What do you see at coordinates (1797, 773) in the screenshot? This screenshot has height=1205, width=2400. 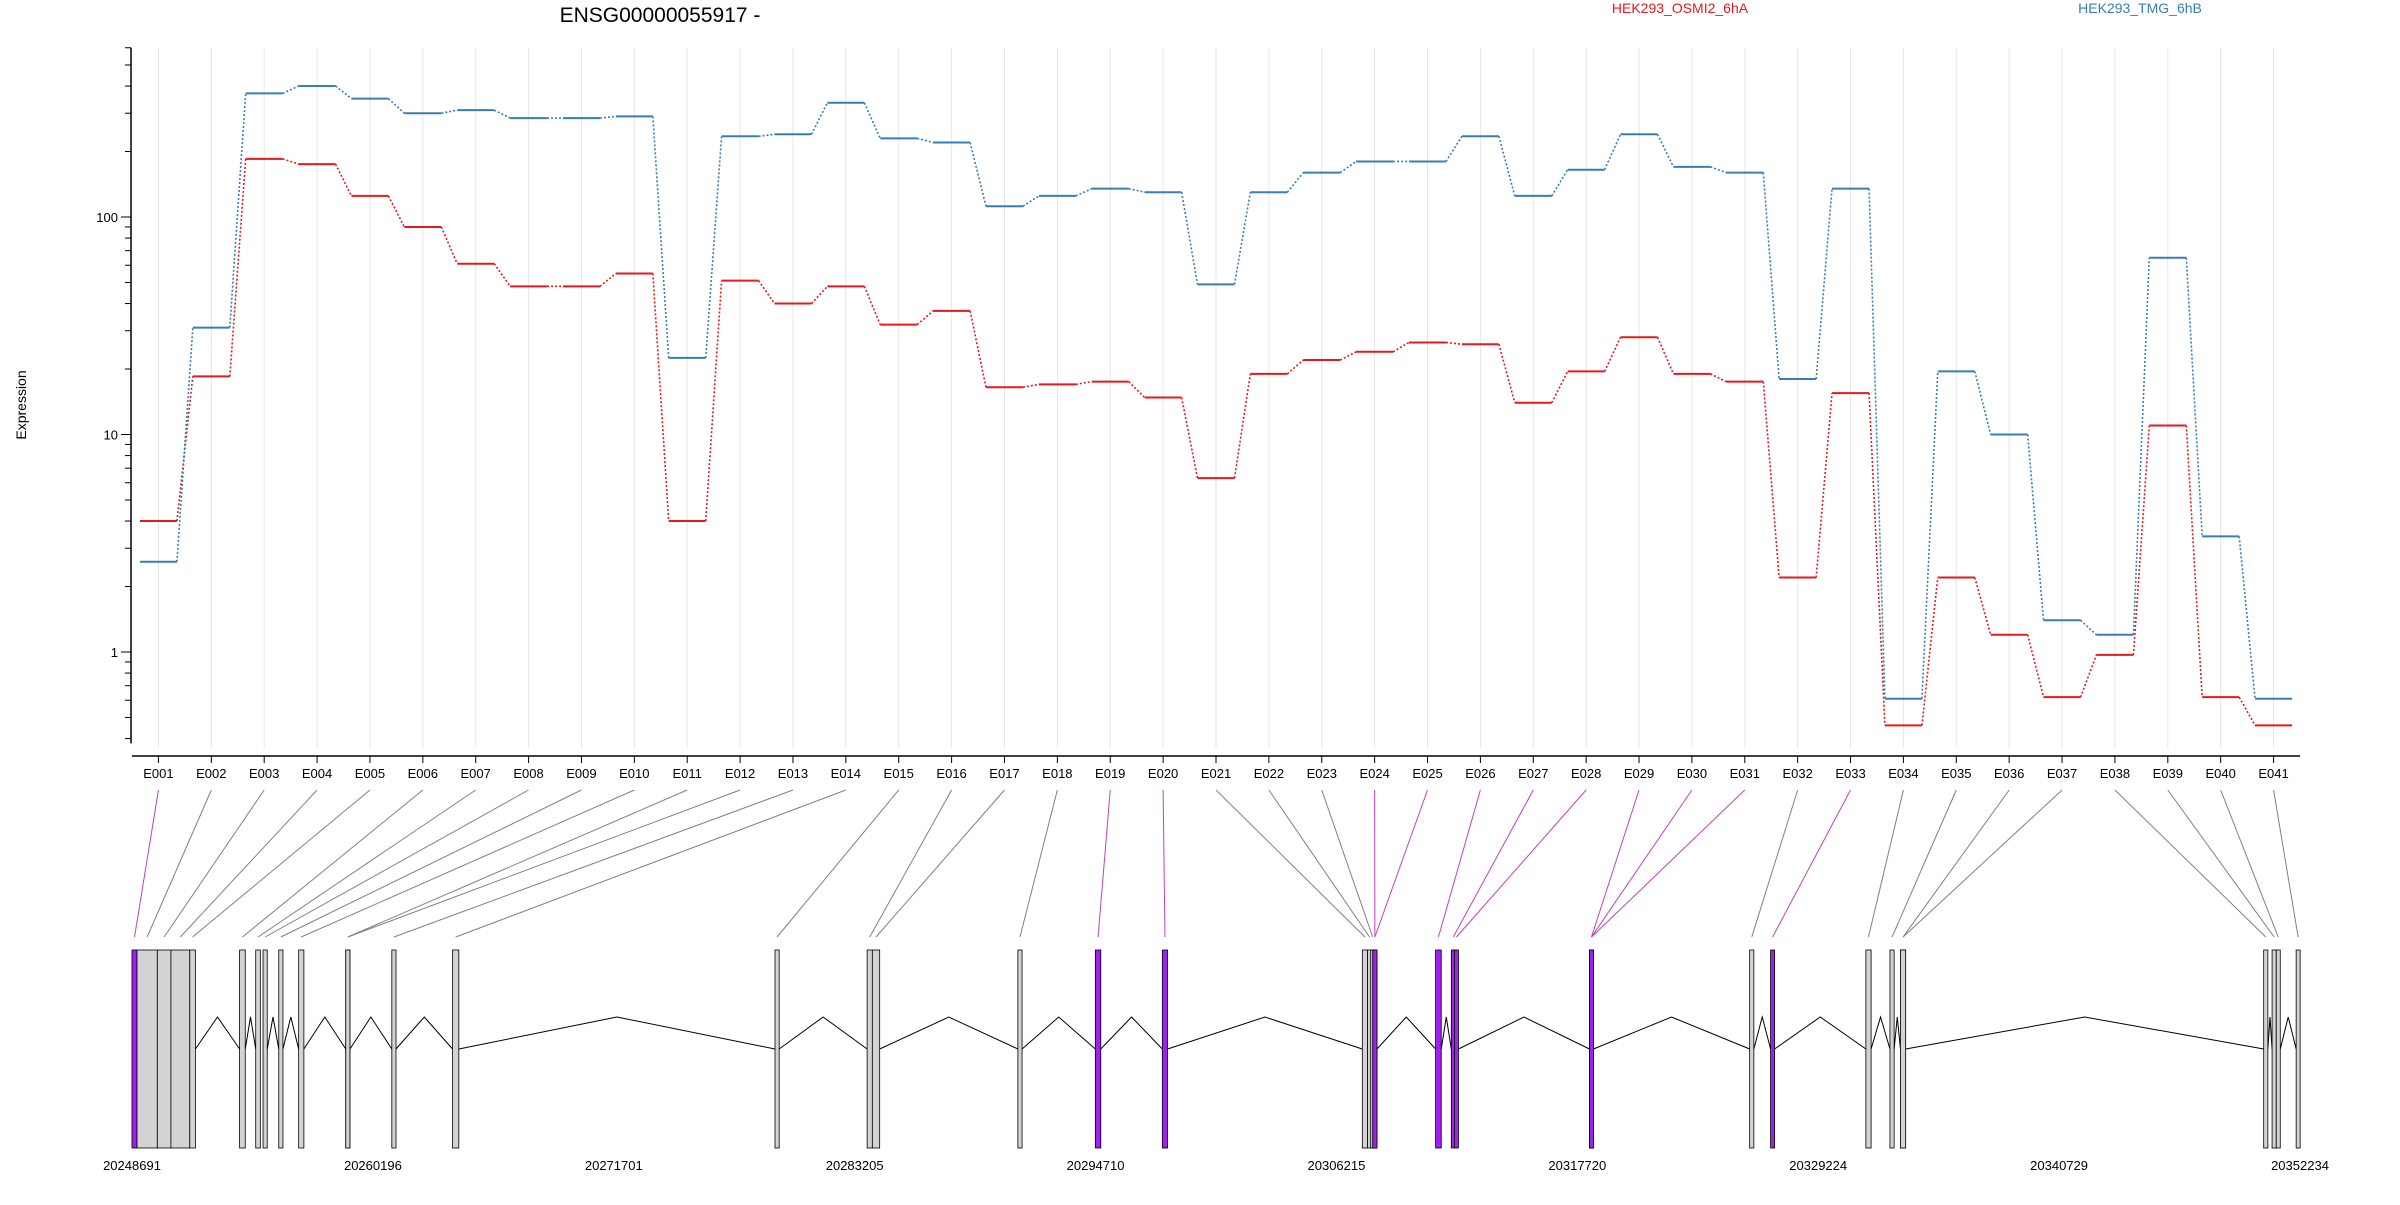 I see `exon-label: E032` at bounding box center [1797, 773].